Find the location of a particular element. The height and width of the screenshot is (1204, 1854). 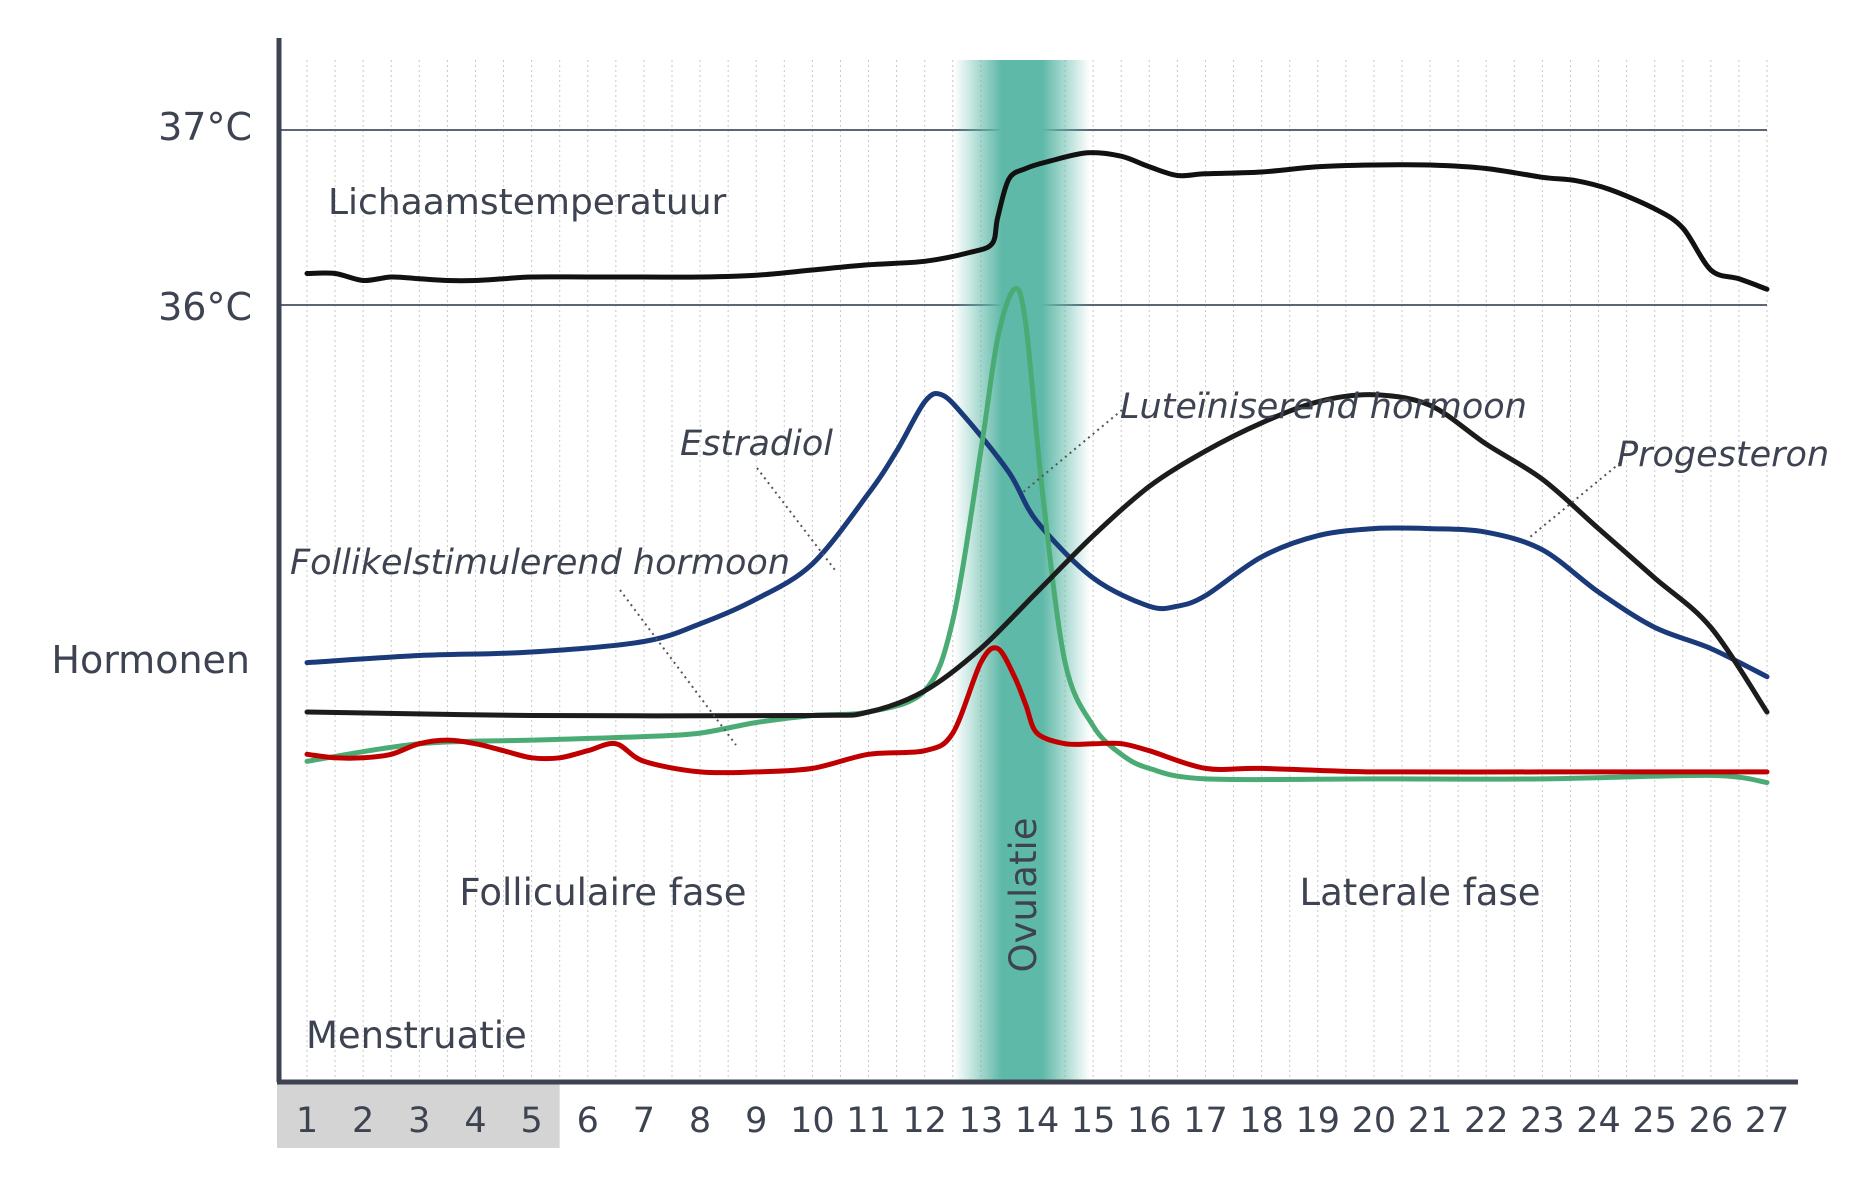

x-tick-25: 25 is located at coordinates (1654, 1121).